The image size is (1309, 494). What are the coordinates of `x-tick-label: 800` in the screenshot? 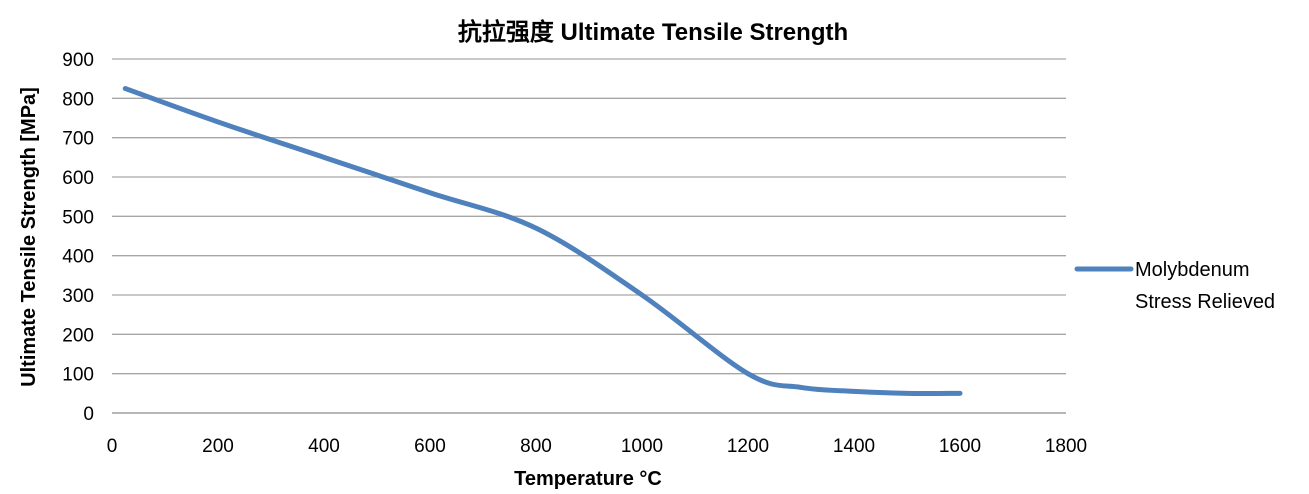 It's located at (536, 446).